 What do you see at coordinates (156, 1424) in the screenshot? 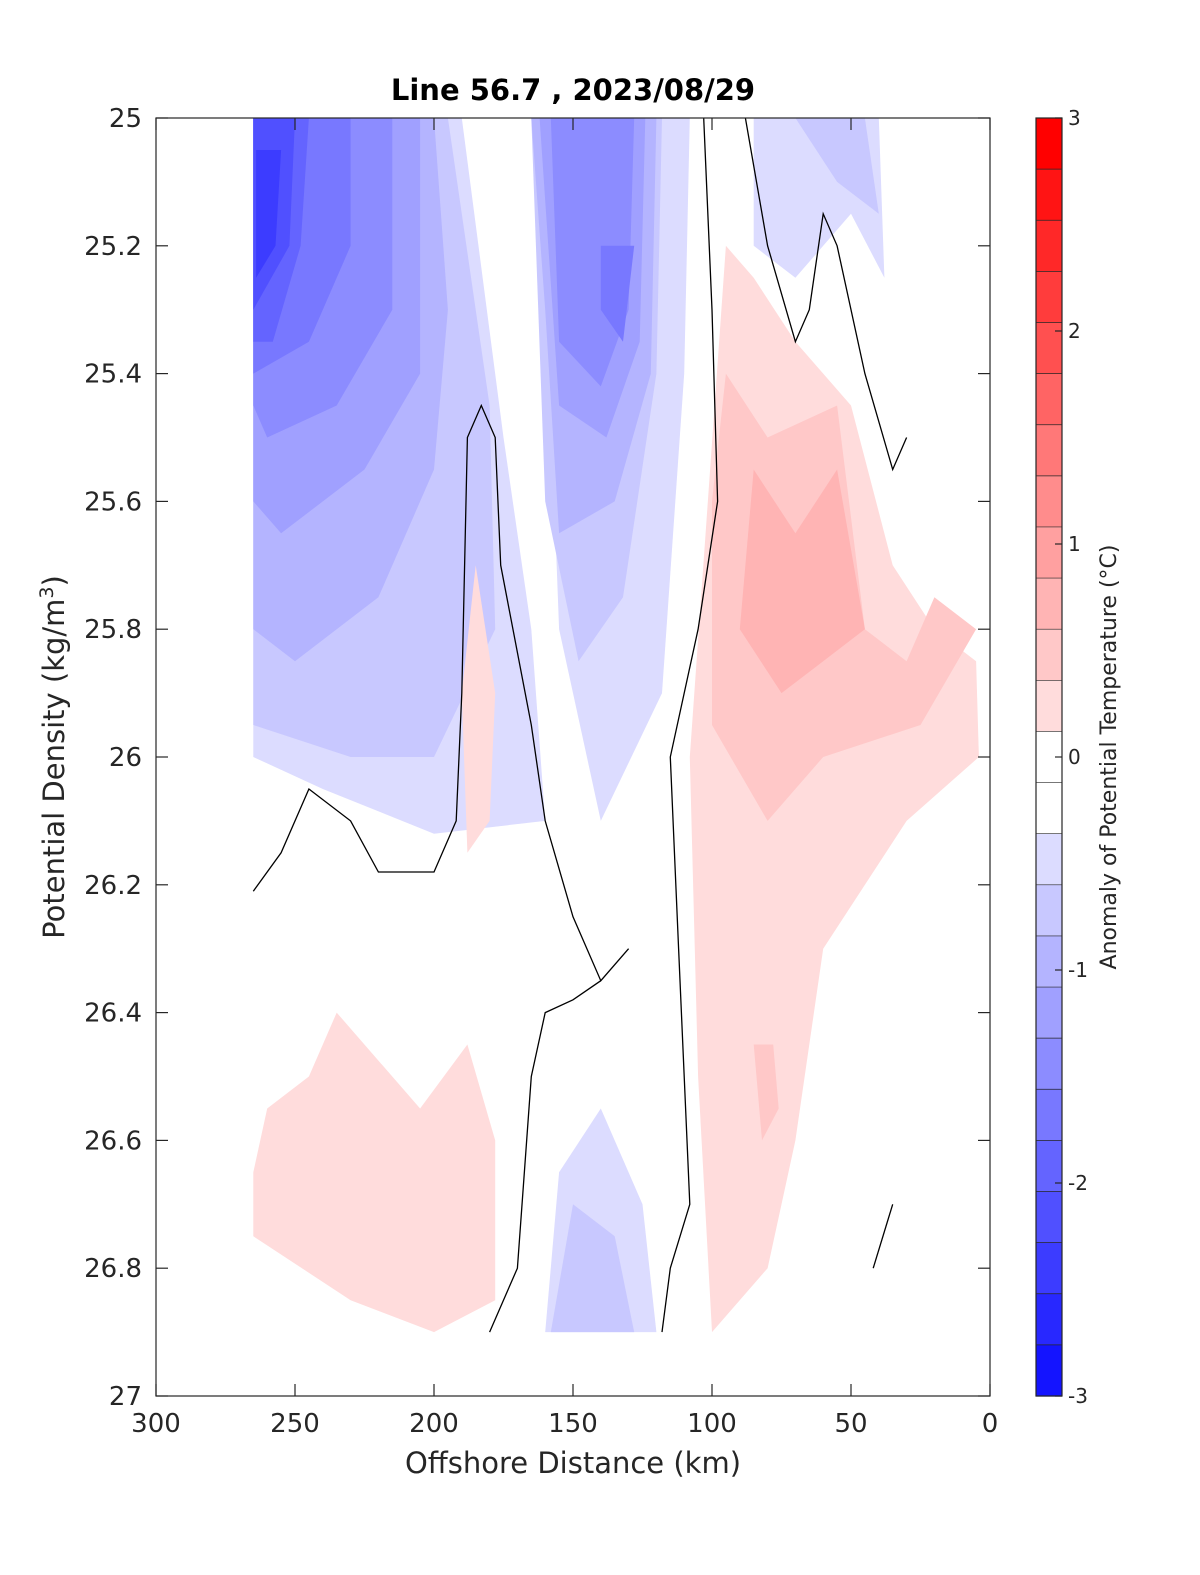
I see `x-tick-label-0: 300` at bounding box center [156, 1424].